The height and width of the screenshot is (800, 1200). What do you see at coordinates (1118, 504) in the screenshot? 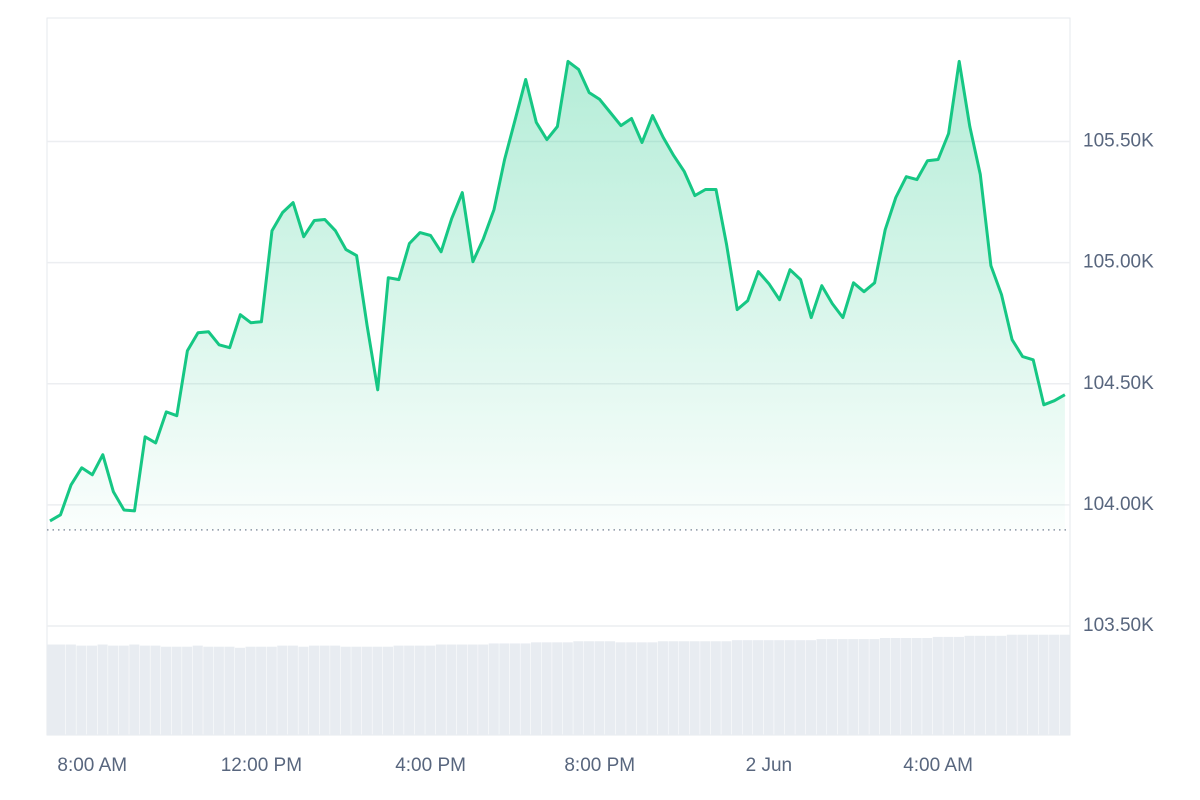
I see `y-tick-label: 104.00K` at bounding box center [1118, 504].